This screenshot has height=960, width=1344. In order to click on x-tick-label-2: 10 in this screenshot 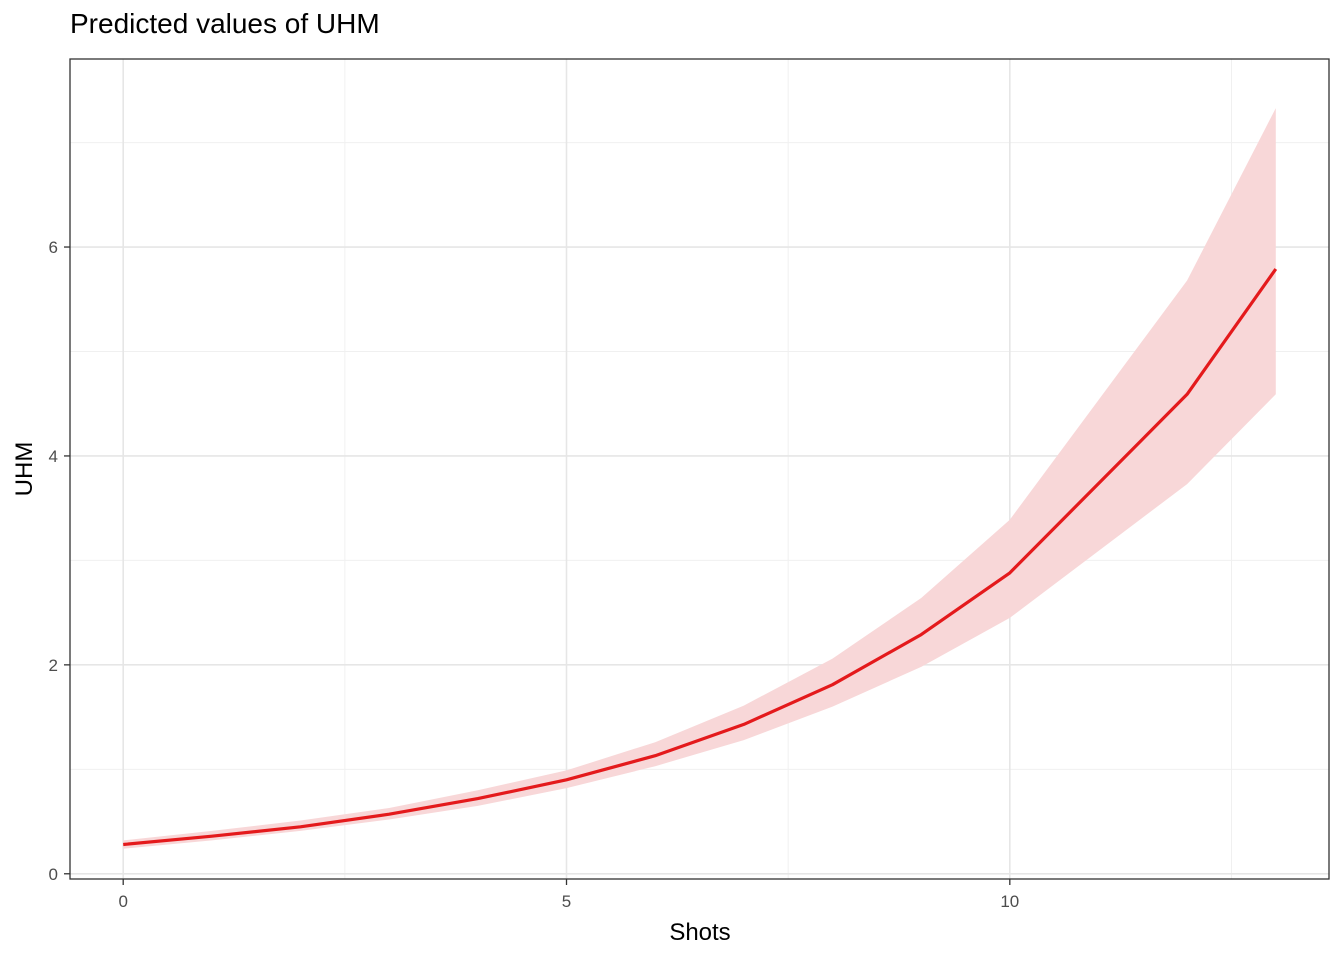, I will do `click(1009, 901)`.